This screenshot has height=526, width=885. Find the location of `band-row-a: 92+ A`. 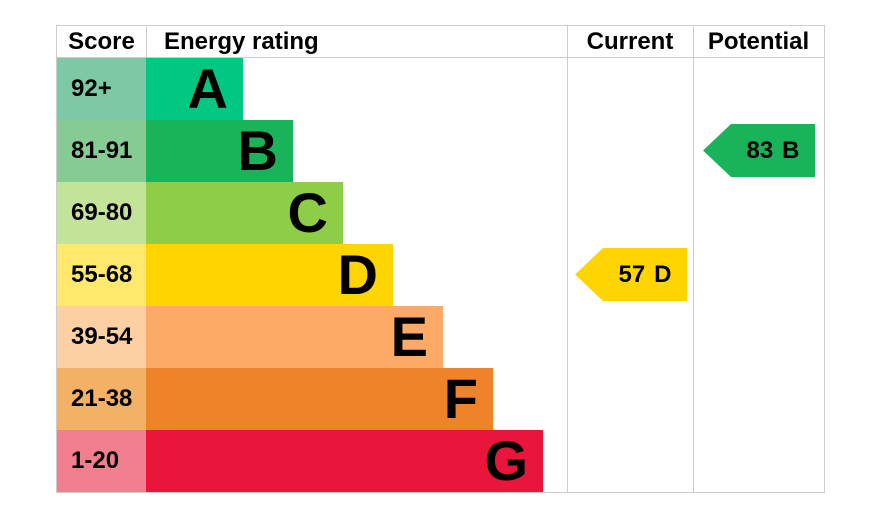

band-row-a: 92+ A is located at coordinates (440, 89).